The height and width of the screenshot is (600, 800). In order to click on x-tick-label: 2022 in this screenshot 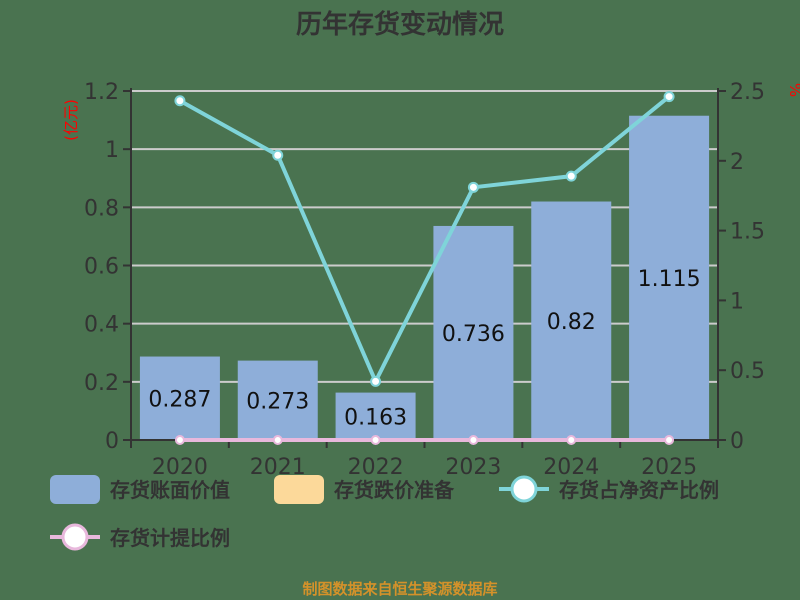, I will do `click(376, 467)`.